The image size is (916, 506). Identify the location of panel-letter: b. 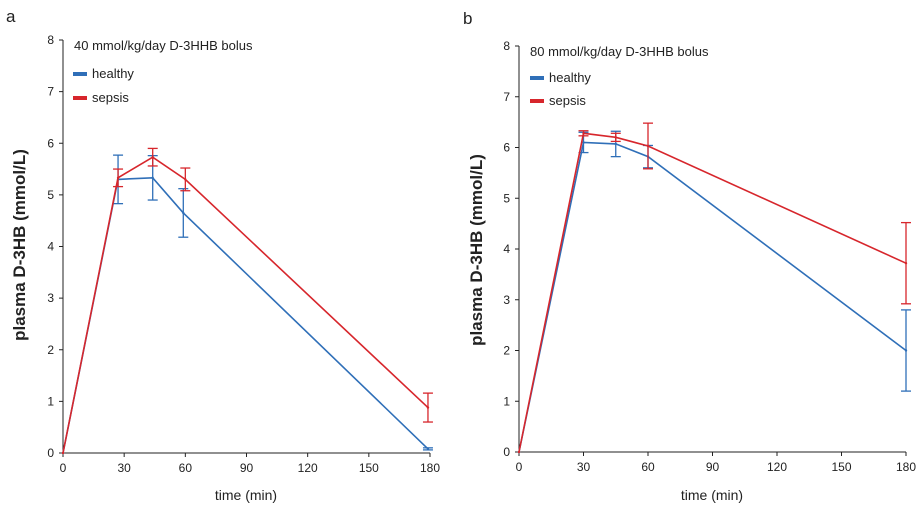
(467, 18).